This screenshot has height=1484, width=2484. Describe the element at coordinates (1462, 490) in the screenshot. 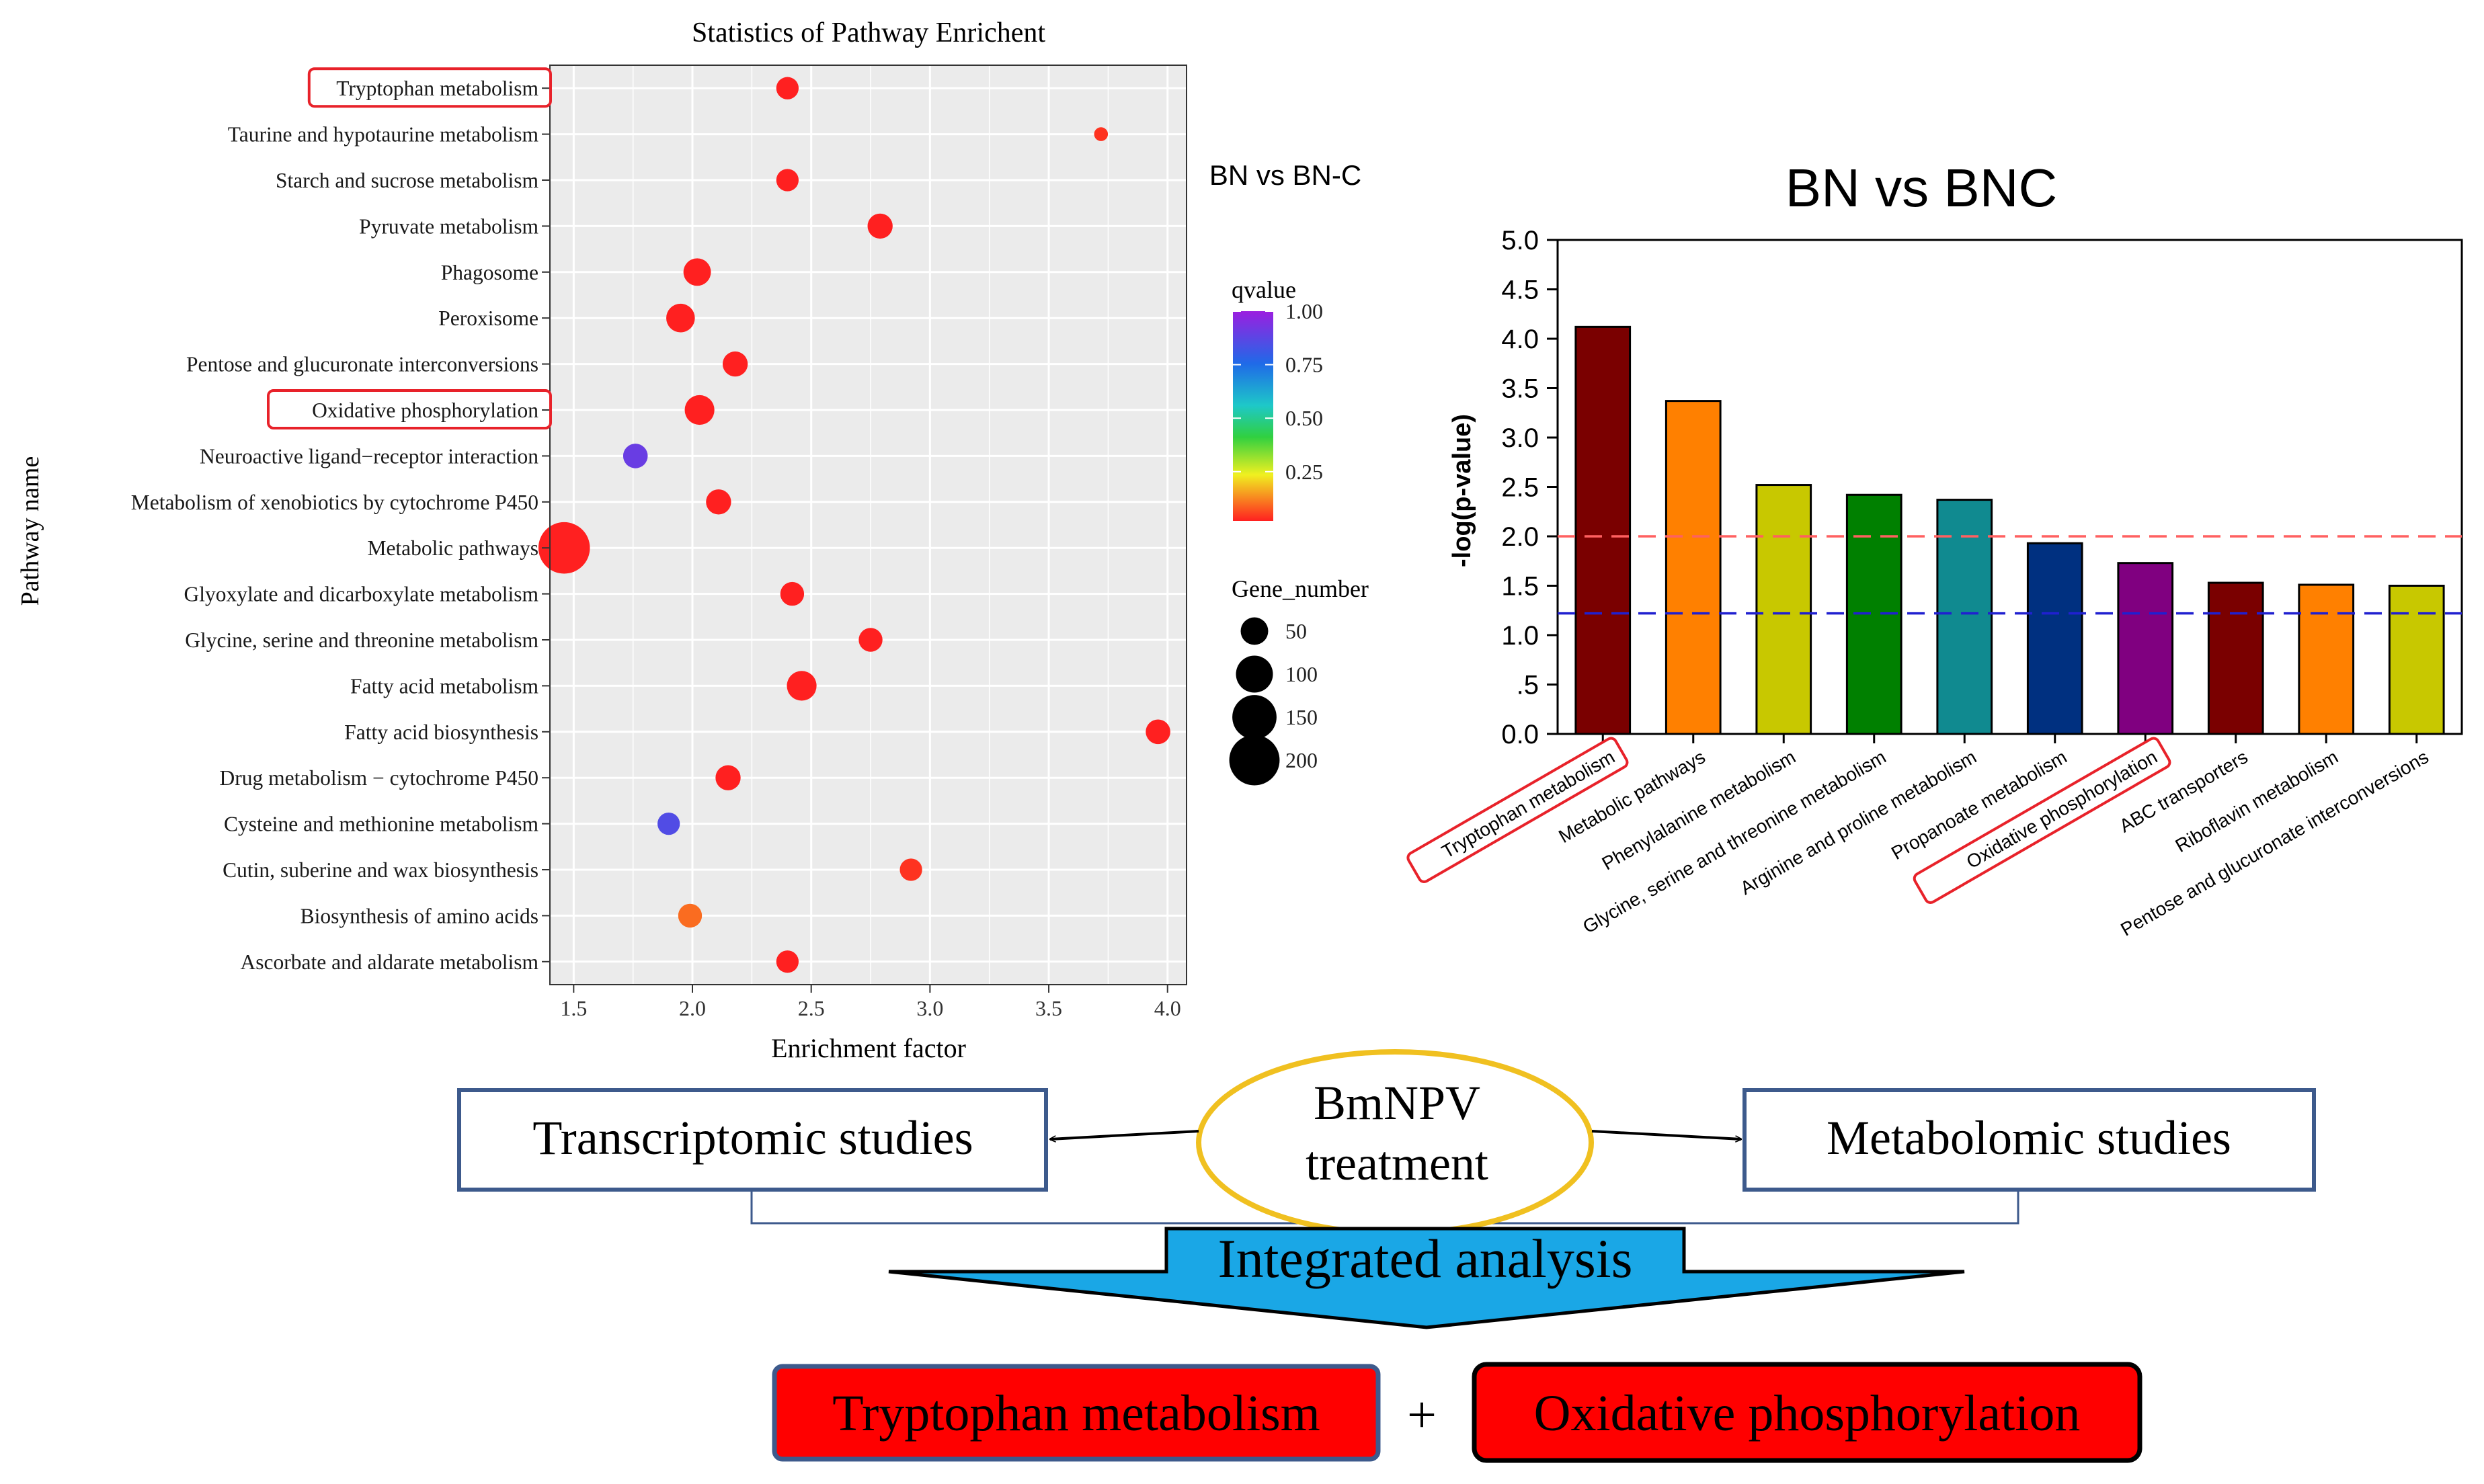

I see `bar-chart-y-axis-title: -log(p-value)` at that location.